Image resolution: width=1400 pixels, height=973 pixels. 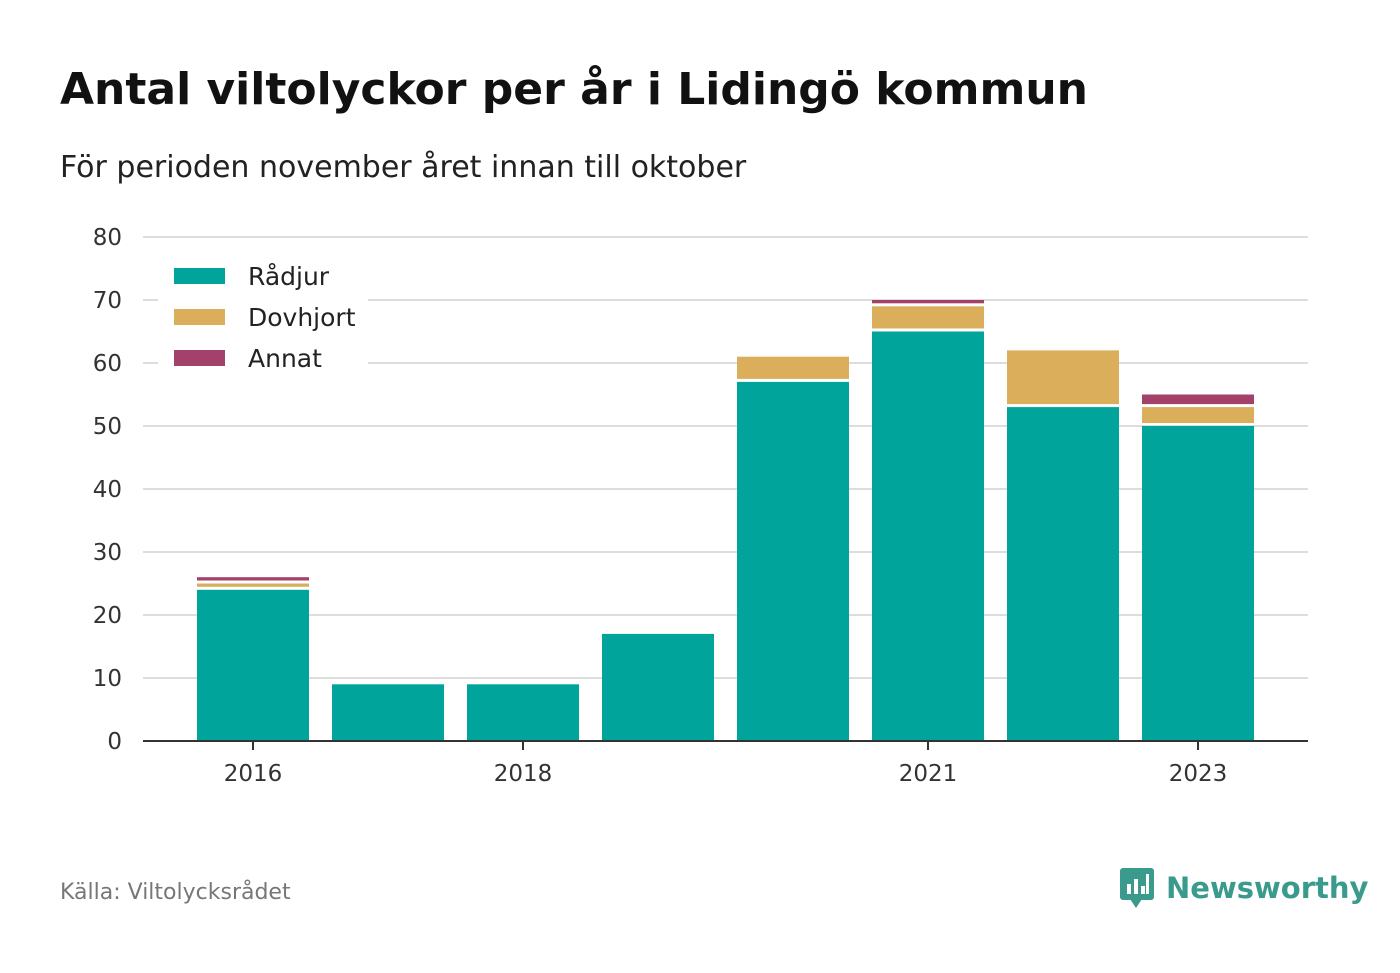 What do you see at coordinates (285, 358) in the screenshot?
I see `legend-label-annat: Annat` at bounding box center [285, 358].